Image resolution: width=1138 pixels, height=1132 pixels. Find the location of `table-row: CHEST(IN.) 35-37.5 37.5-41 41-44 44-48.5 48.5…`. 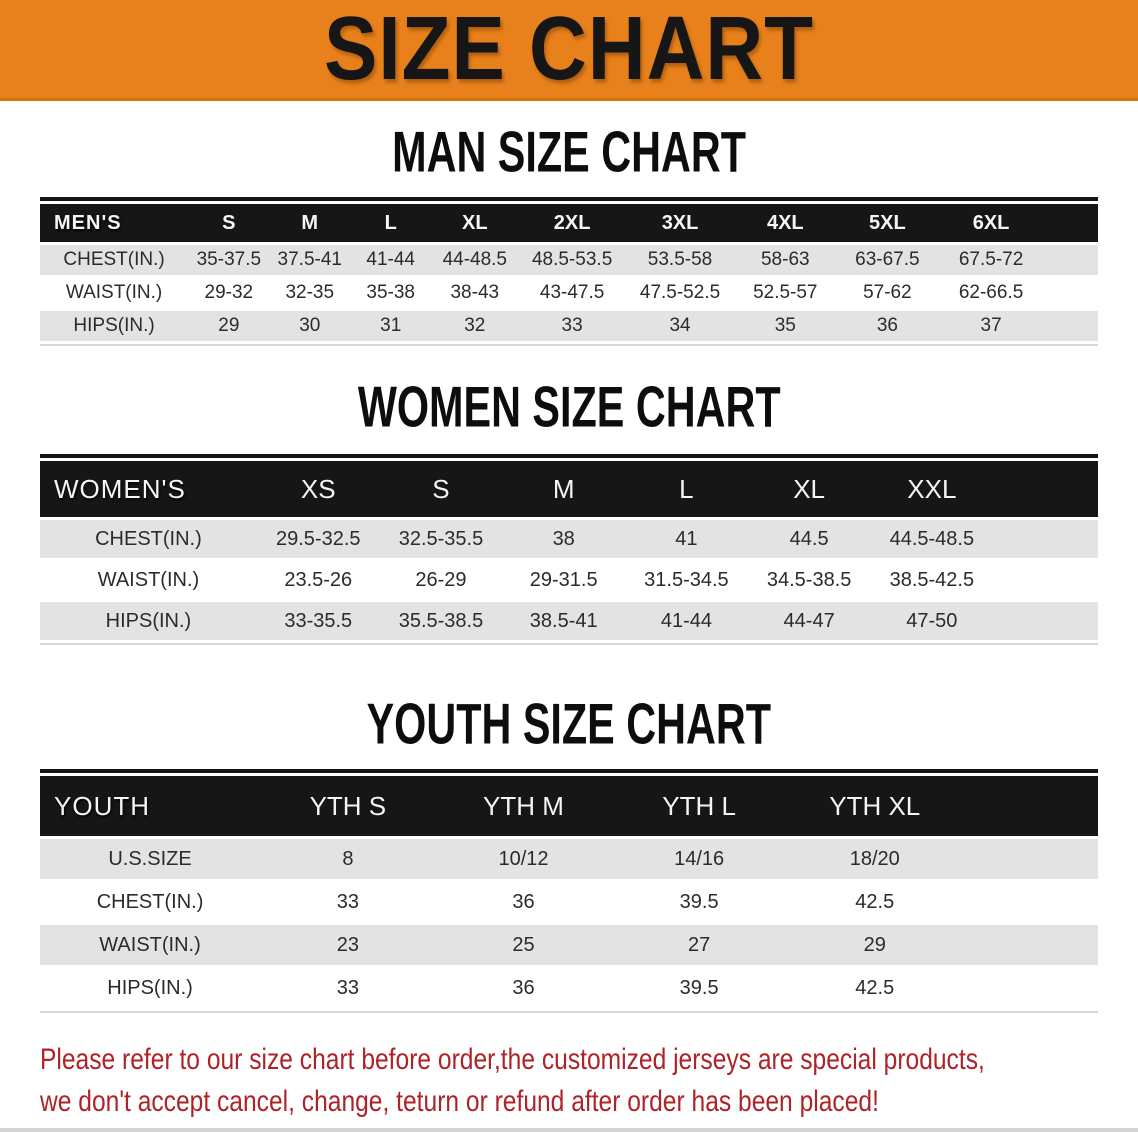

table-row: CHEST(IN.) 35-37.5 37.5-41 41-44 44-48.5 48.5… is located at coordinates (569, 260).